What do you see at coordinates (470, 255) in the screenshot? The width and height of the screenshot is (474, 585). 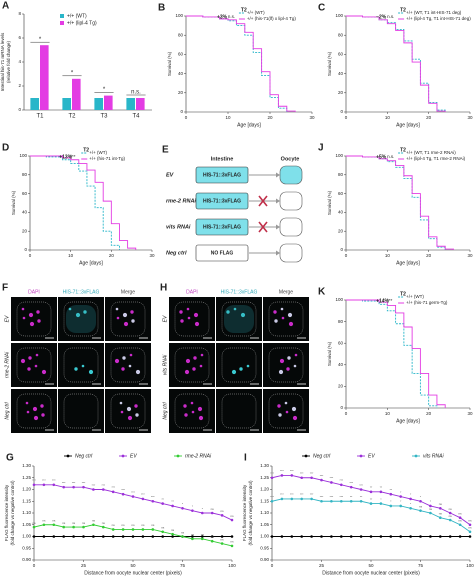 I see `x-tick-label: 30` at bounding box center [470, 255].